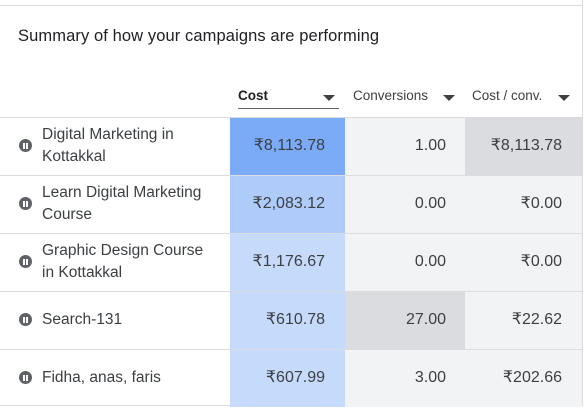  I want to click on table-row: Search-131 ₹610.78 27.00 ₹22.62, so click(291, 320).